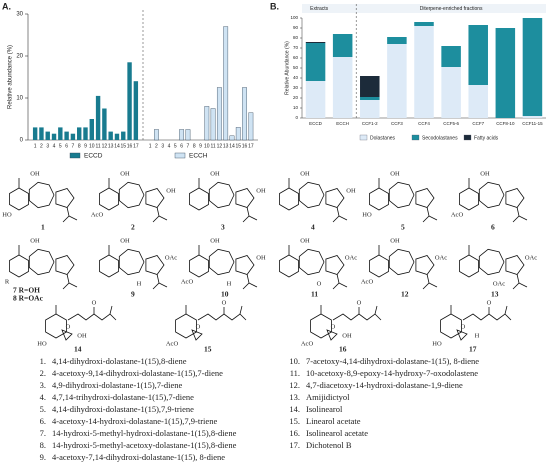  Describe the element at coordinates (22, 141) in the screenshot. I see `y-tick-label: 0` at that location.